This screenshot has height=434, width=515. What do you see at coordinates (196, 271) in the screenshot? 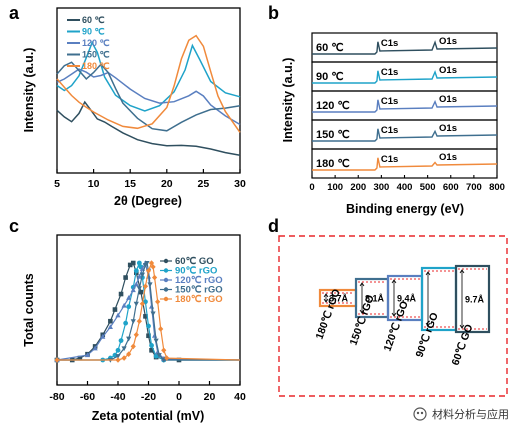
I see `panel-c-legend-label: 90℃ rGO` at bounding box center [196, 271].